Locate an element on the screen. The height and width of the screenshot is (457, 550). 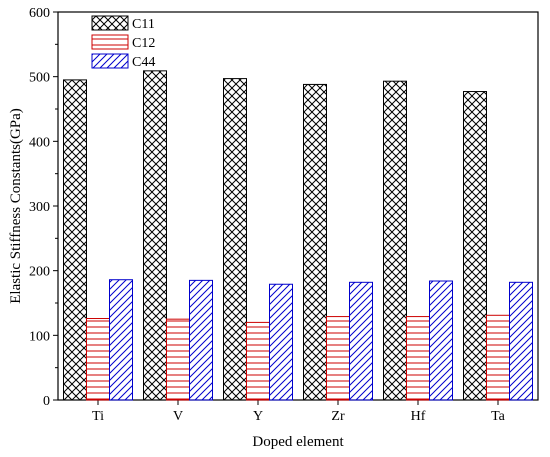
x-tick-label-zr: Zr is located at coordinates (338, 416).